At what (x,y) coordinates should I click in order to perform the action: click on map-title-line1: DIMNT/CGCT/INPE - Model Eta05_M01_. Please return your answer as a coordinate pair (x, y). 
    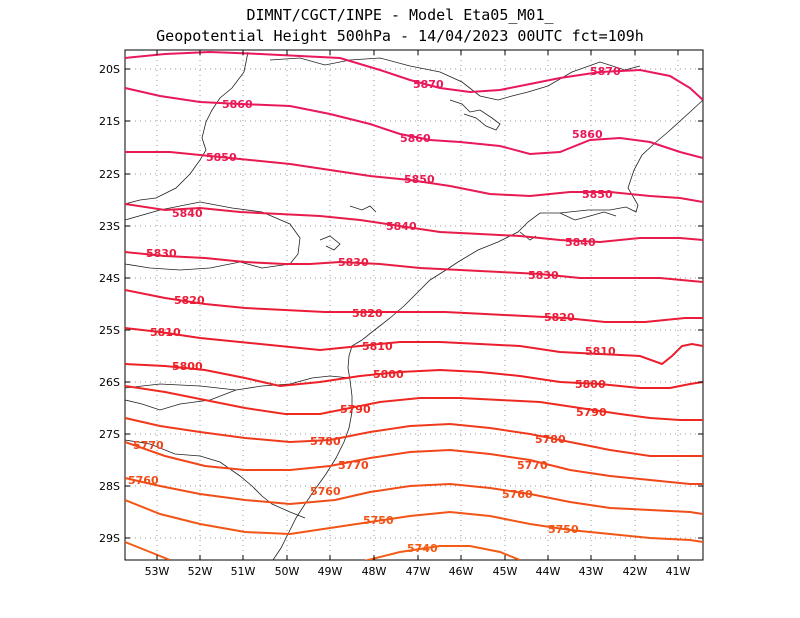
    Looking at the image, I should click on (400, 15).